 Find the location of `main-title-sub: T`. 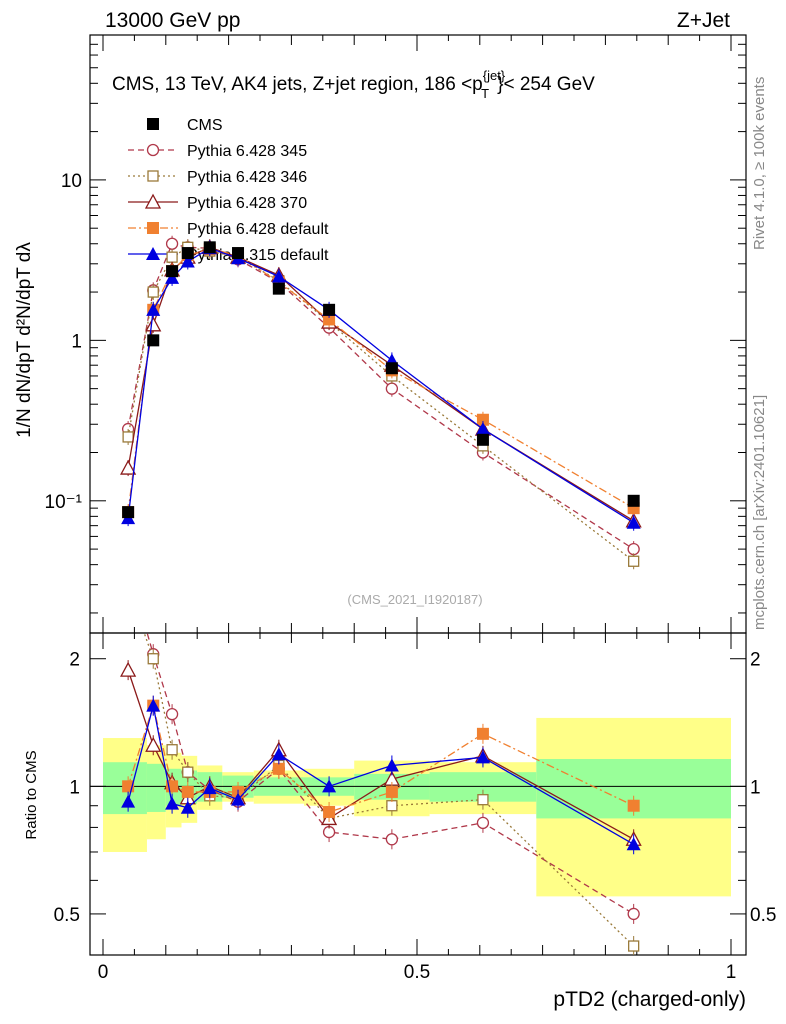

main-title-sub: T is located at coordinates (485, 93).